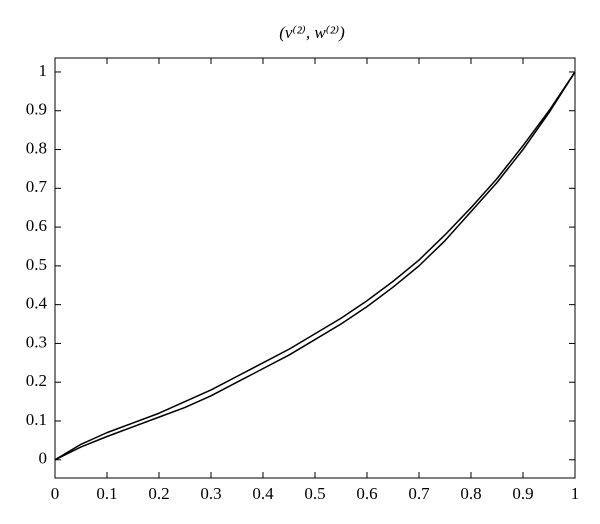  Describe the element at coordinates (36, 225) in the screenshot. I see `y-tick-label: 0.6` at that location.